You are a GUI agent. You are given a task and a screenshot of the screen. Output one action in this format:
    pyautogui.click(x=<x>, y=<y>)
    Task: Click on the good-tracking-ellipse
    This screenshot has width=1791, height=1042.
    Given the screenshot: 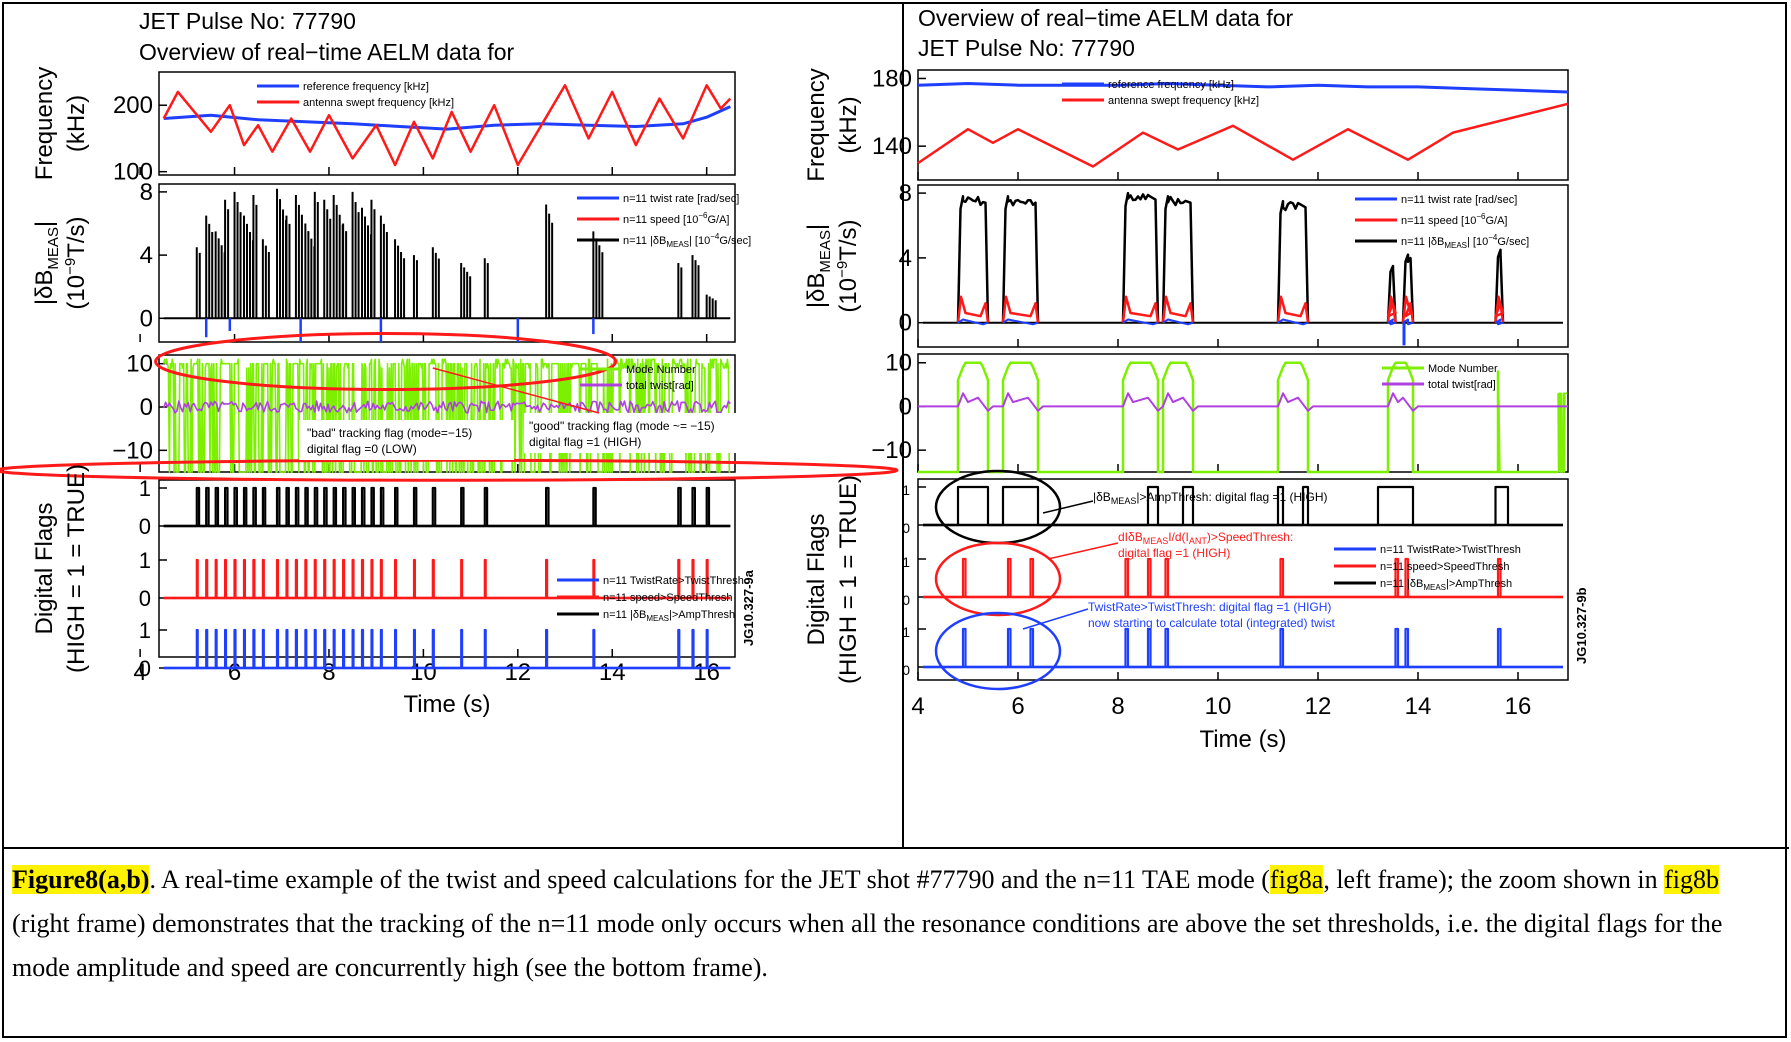 What is the action you would take?
    pyautogui.click(x=386, y=361)
    